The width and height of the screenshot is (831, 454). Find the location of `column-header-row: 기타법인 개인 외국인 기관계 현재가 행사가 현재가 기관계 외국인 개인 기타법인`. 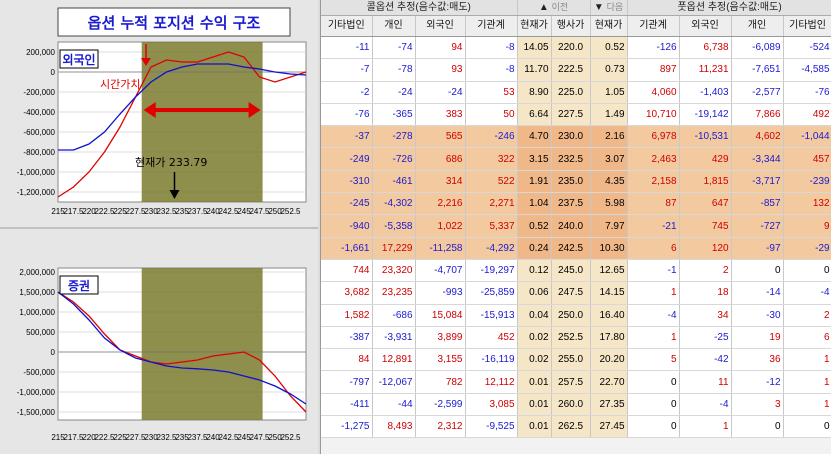

column-header-row: 기타법인 개인 외국인 기관계 현재가 행사가 현재가 기관계 외국인 개인 기타법인 is located at coordinates (576, 26).